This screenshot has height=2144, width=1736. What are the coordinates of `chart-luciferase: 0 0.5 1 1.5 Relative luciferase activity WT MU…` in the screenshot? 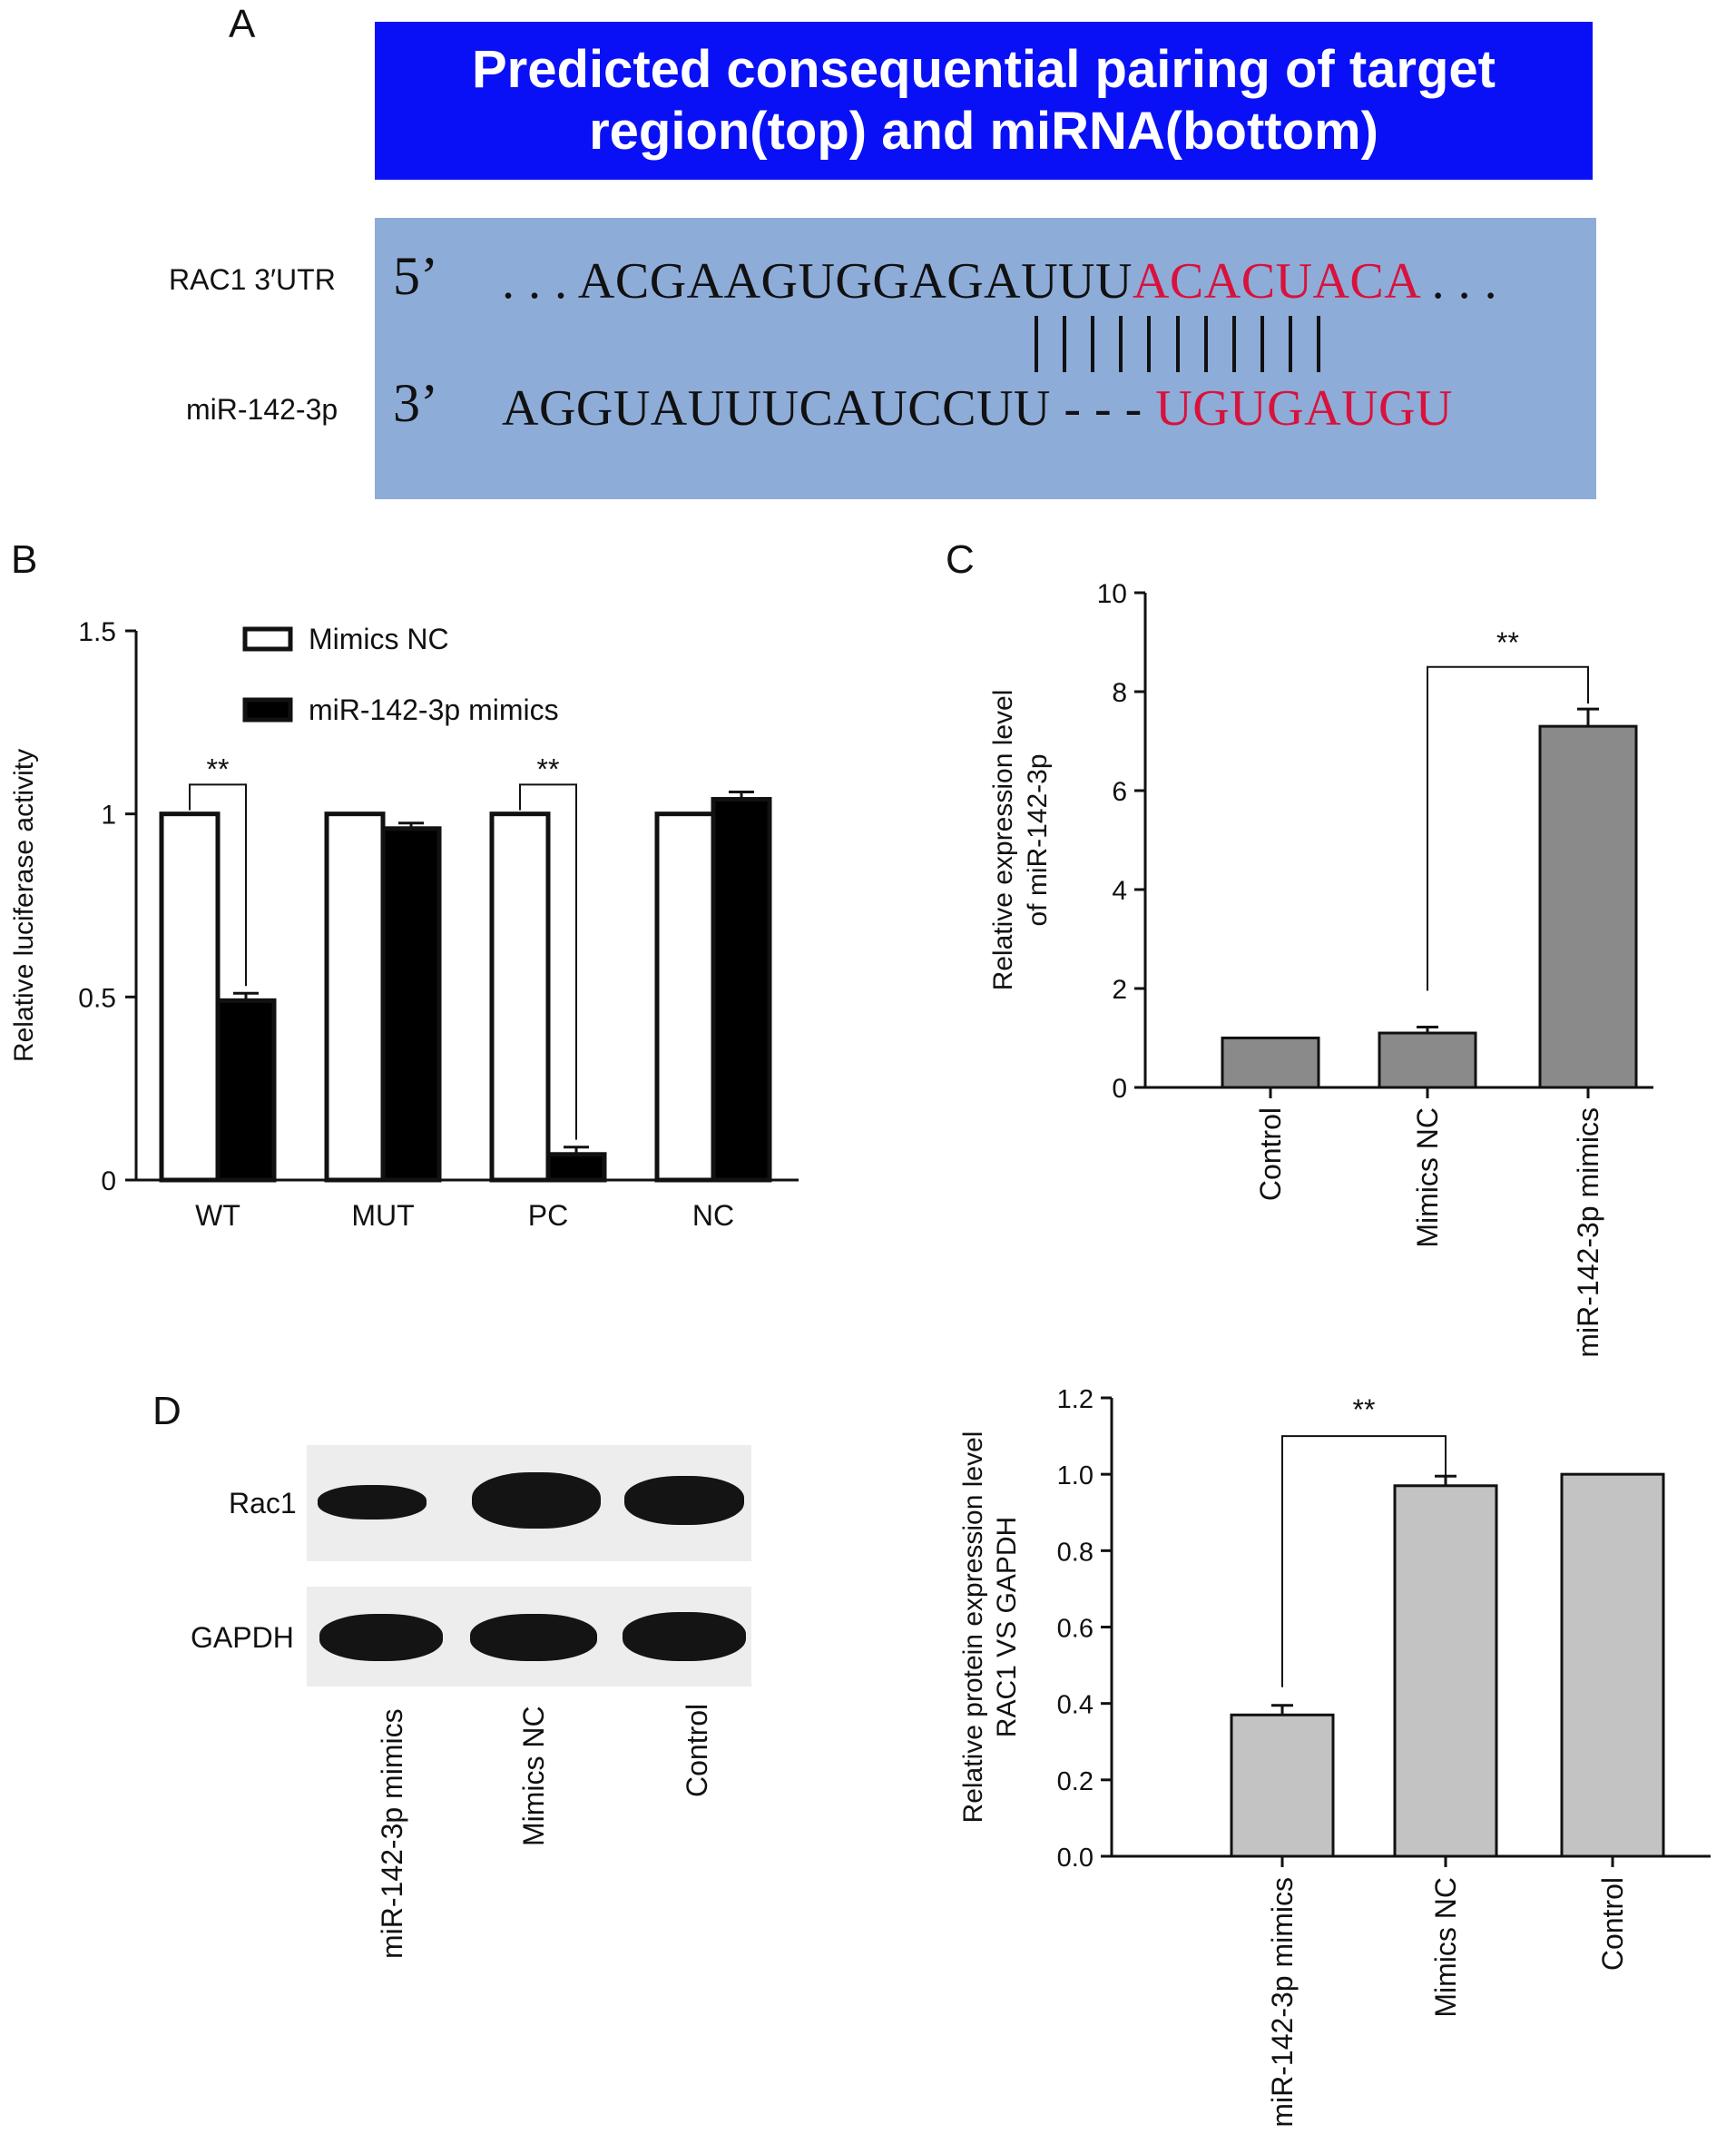 It's located at (404, 924).